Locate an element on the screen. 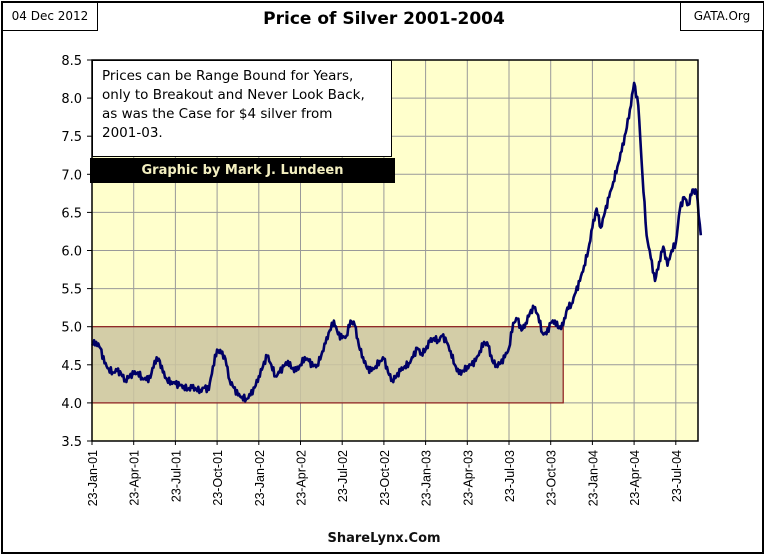 The image size is (768, 558). y-tick-label: 5.0 is located at coordinates (71, 328).